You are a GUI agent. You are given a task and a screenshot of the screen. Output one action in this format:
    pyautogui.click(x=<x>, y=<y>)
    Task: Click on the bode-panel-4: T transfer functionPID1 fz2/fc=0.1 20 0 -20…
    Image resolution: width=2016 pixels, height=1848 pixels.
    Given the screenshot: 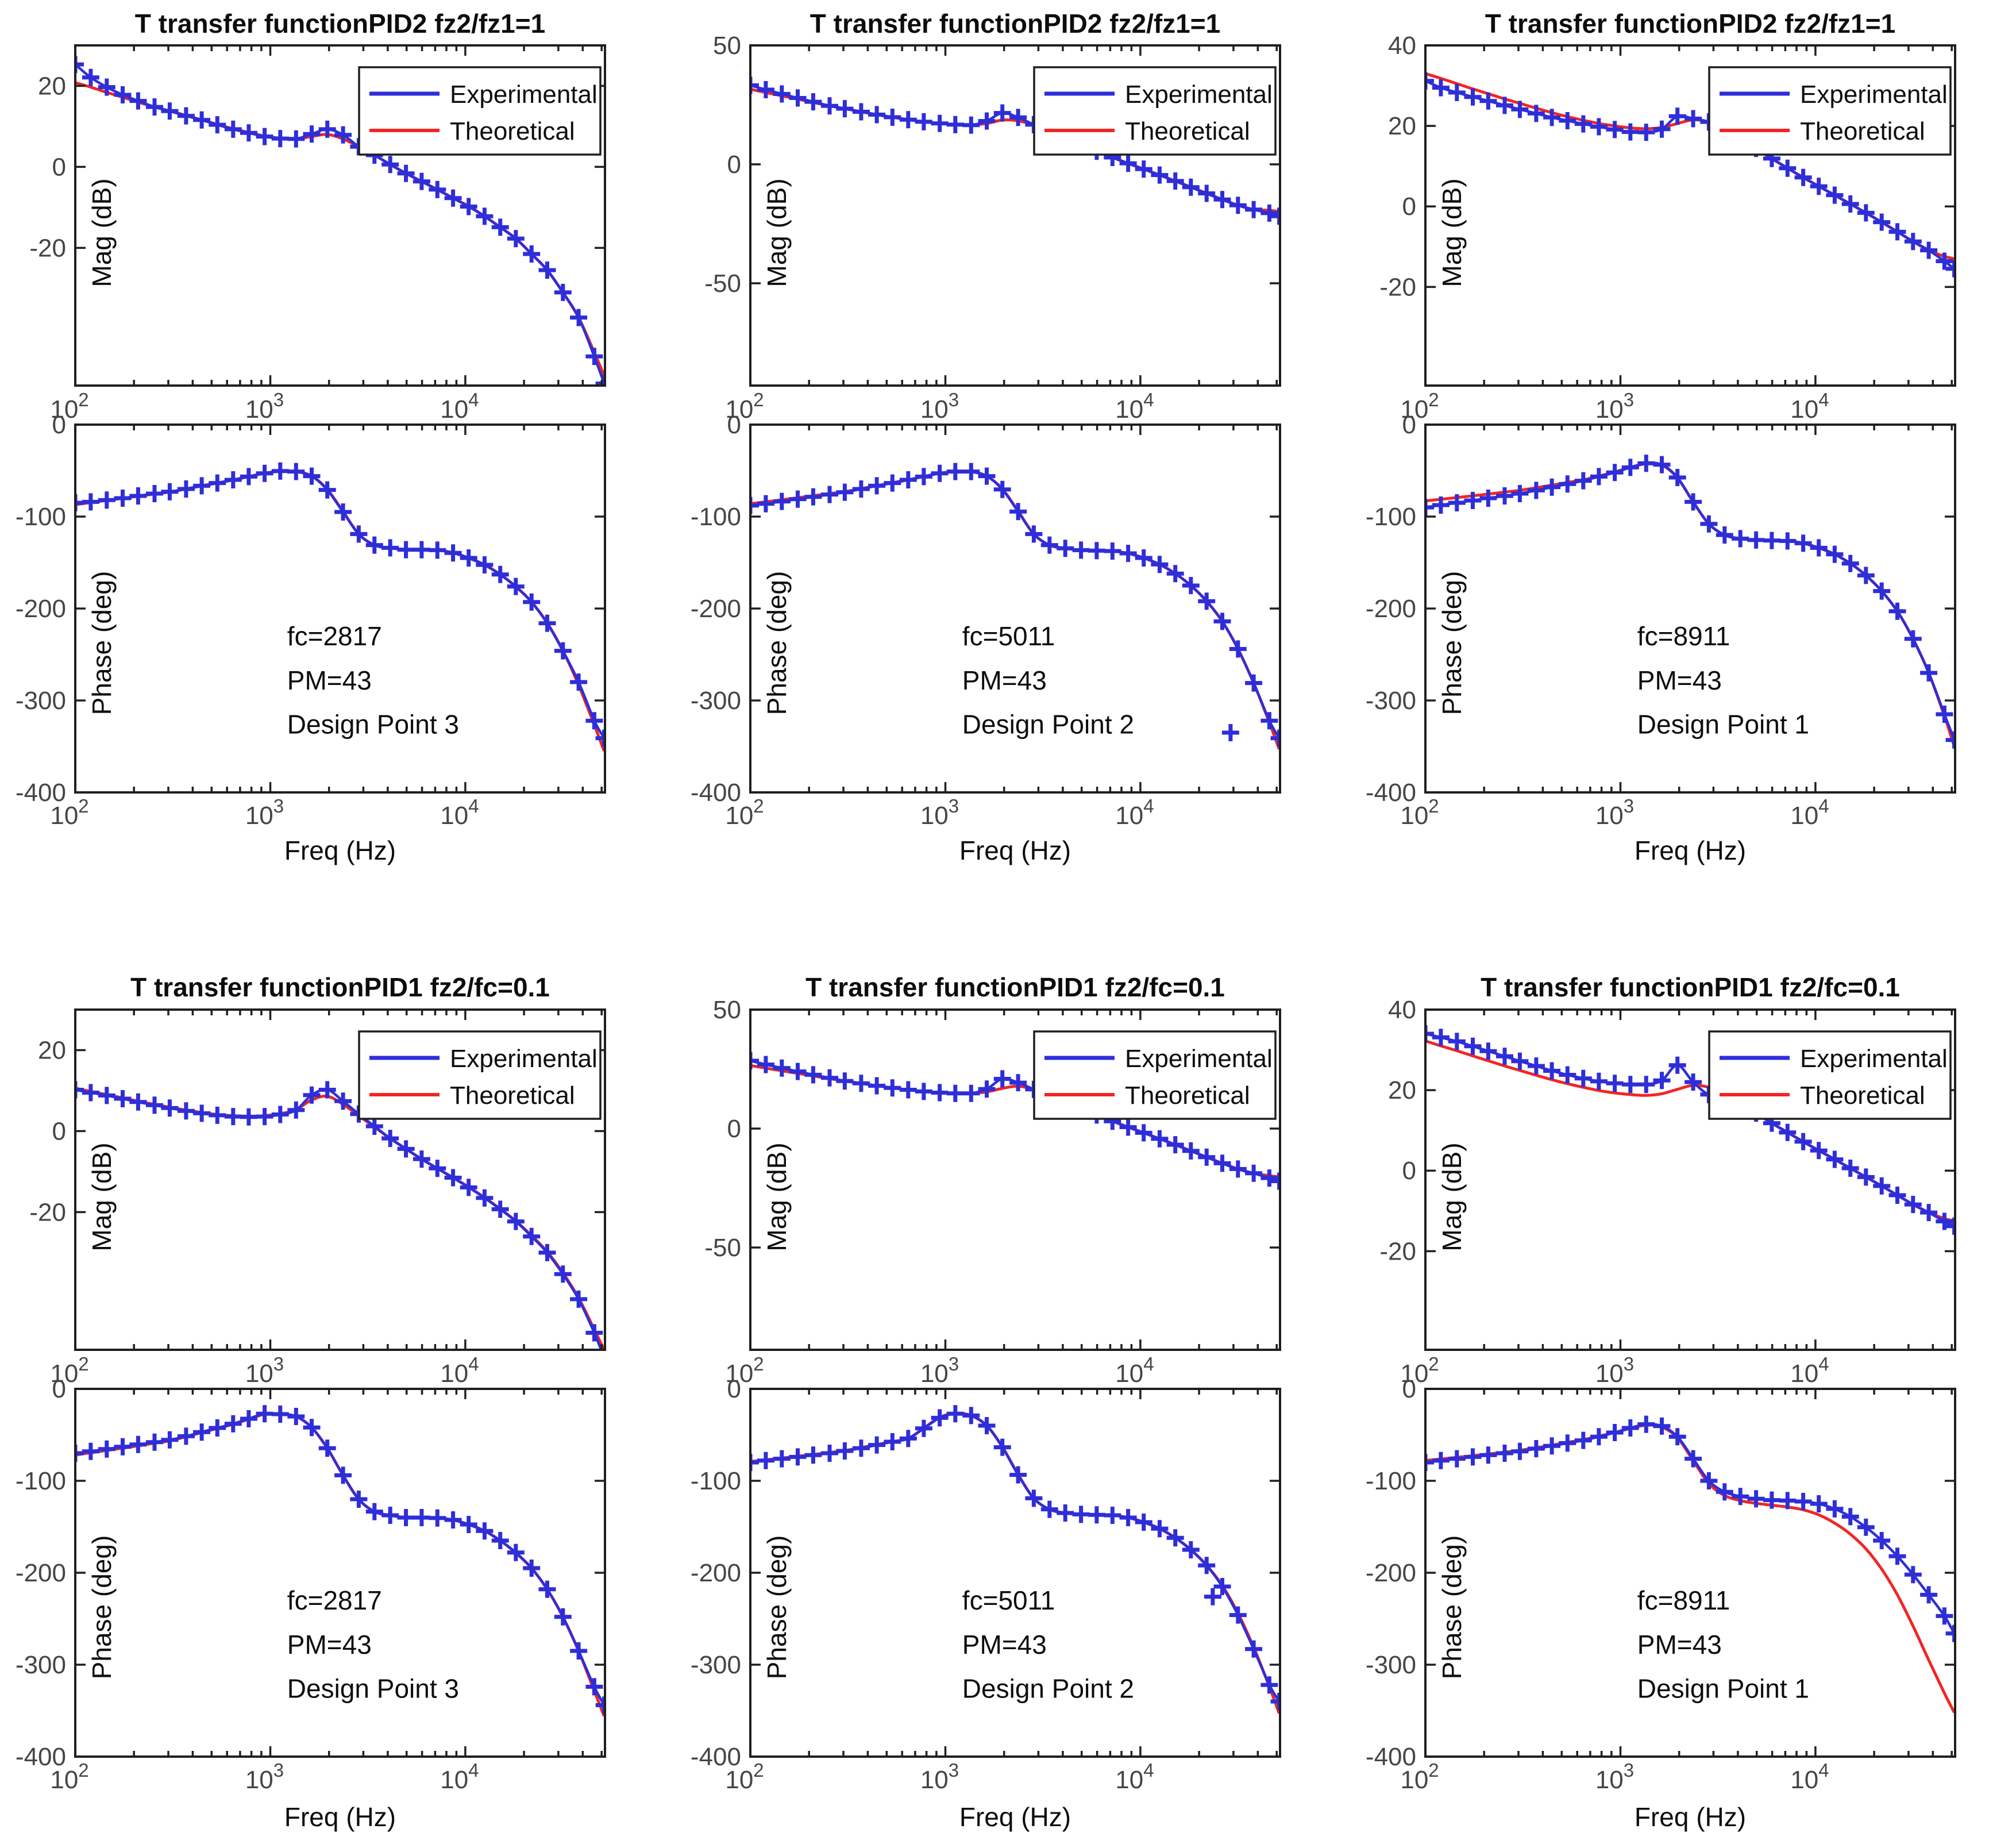 What is the action you would take?
    pyautogui.click(x=311, y=1402)
    